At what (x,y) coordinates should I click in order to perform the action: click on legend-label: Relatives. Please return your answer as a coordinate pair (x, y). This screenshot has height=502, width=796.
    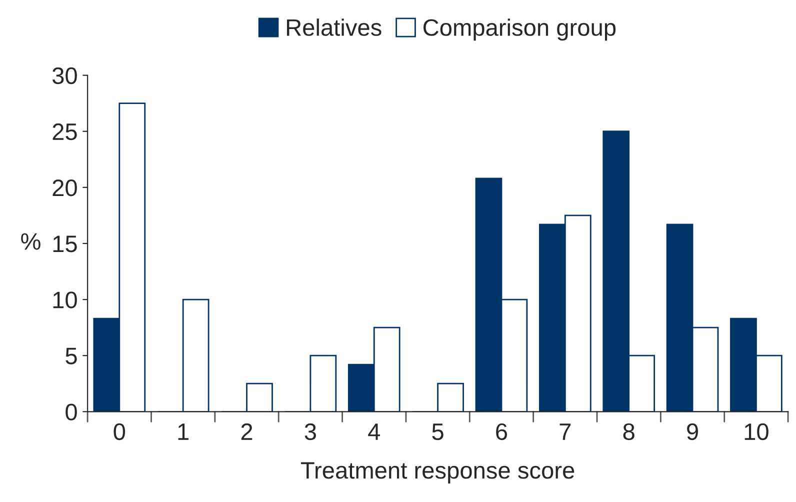
    Looking at the image, I should click on (334, 27).